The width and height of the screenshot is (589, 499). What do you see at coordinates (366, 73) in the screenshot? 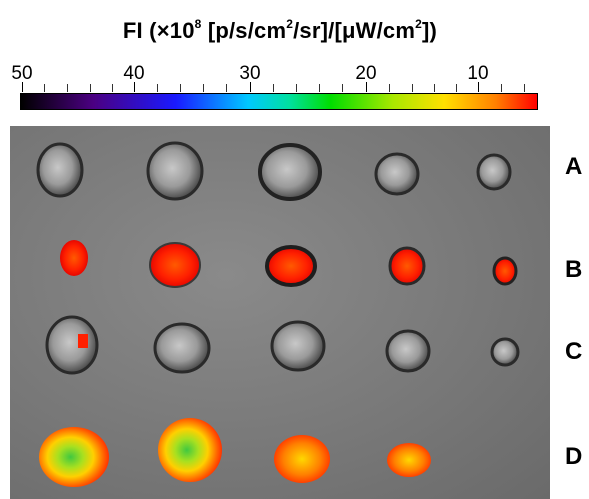
I see `colorbar-tick-label: 20` at bounding box center [366, 73].